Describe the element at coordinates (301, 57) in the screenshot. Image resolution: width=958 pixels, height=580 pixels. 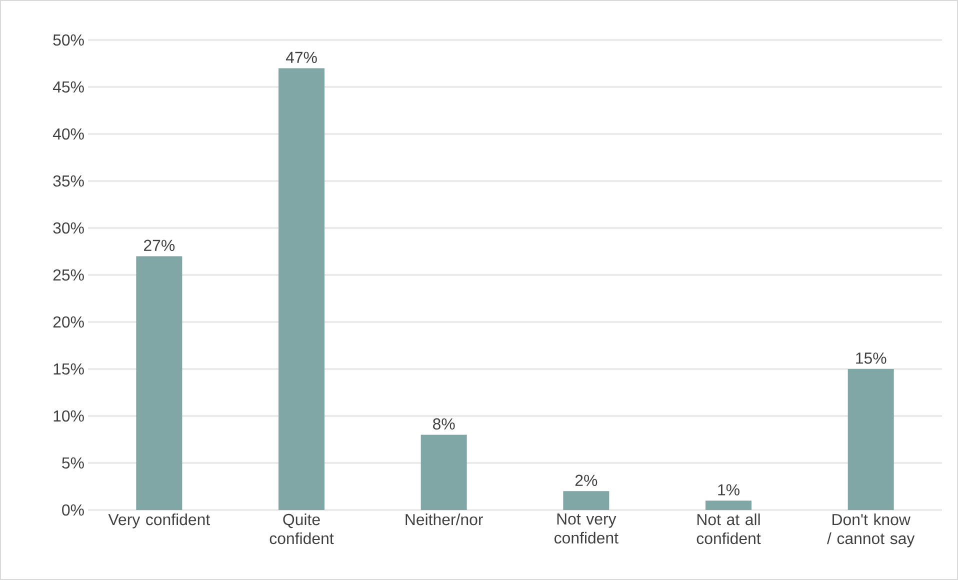
I see `data-label: 47%` at that location.